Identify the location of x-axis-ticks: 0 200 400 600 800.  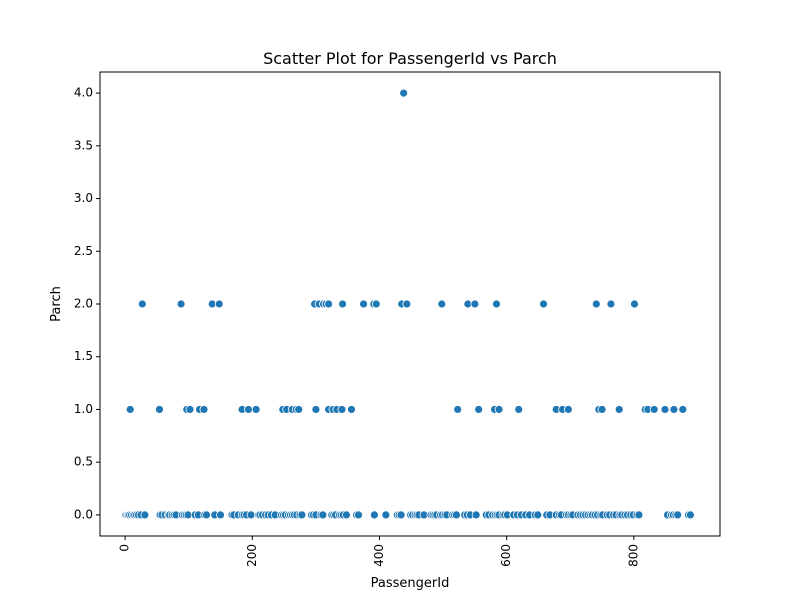
(379, 551).